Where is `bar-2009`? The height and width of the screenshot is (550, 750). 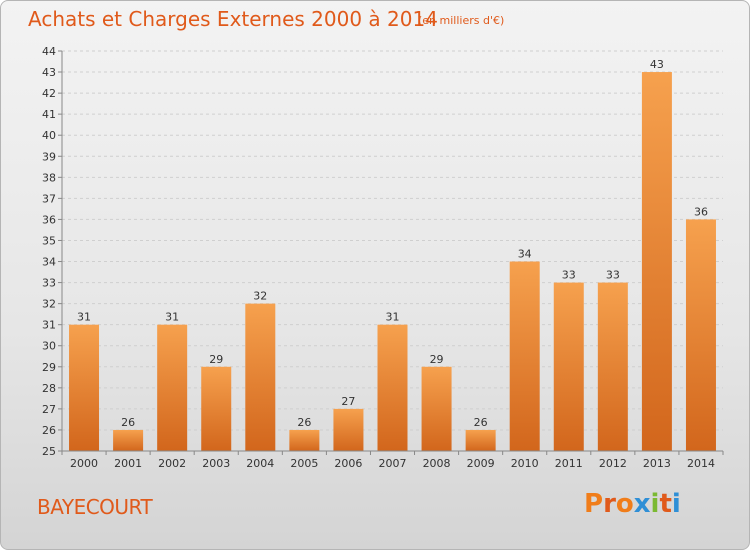
bar-2009 is located at coordinates (480, 440).